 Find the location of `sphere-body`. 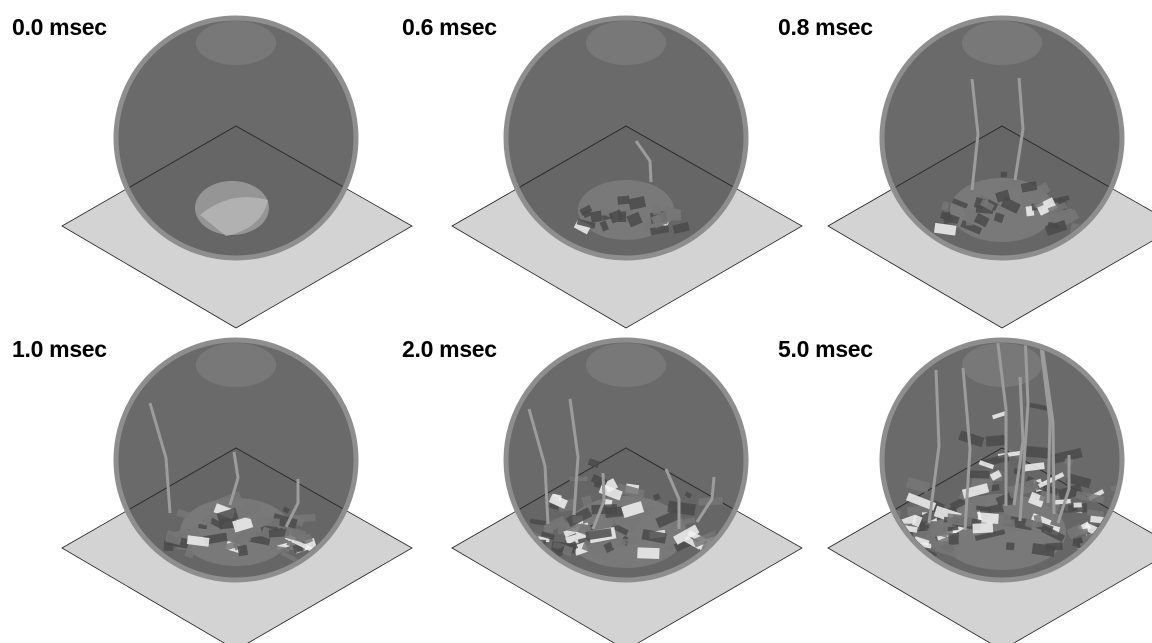

sphere-body is located at coordinates (236, 138).